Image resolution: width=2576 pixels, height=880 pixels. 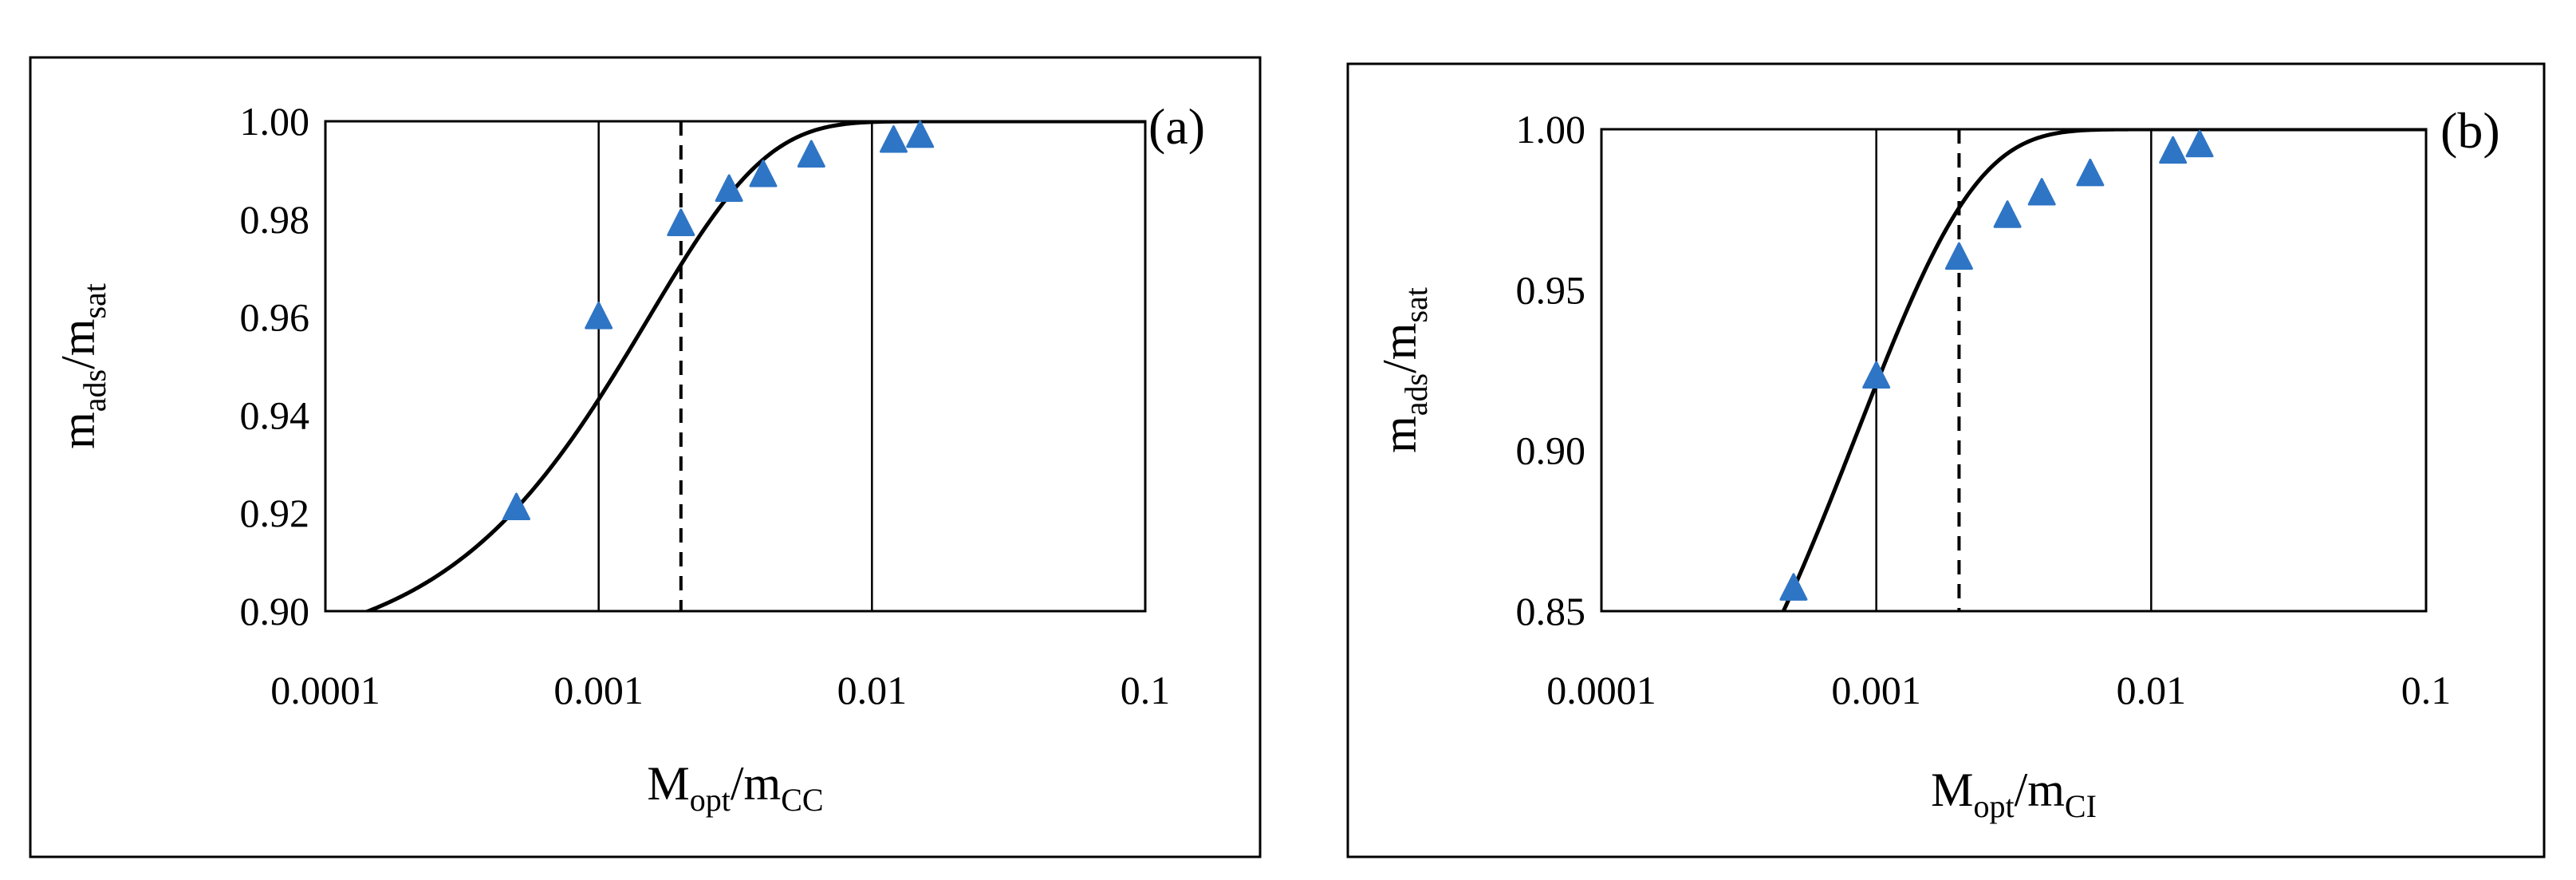 I want to click on x-axis-title: Mopt/mCI, so click(x=2014, y=794).